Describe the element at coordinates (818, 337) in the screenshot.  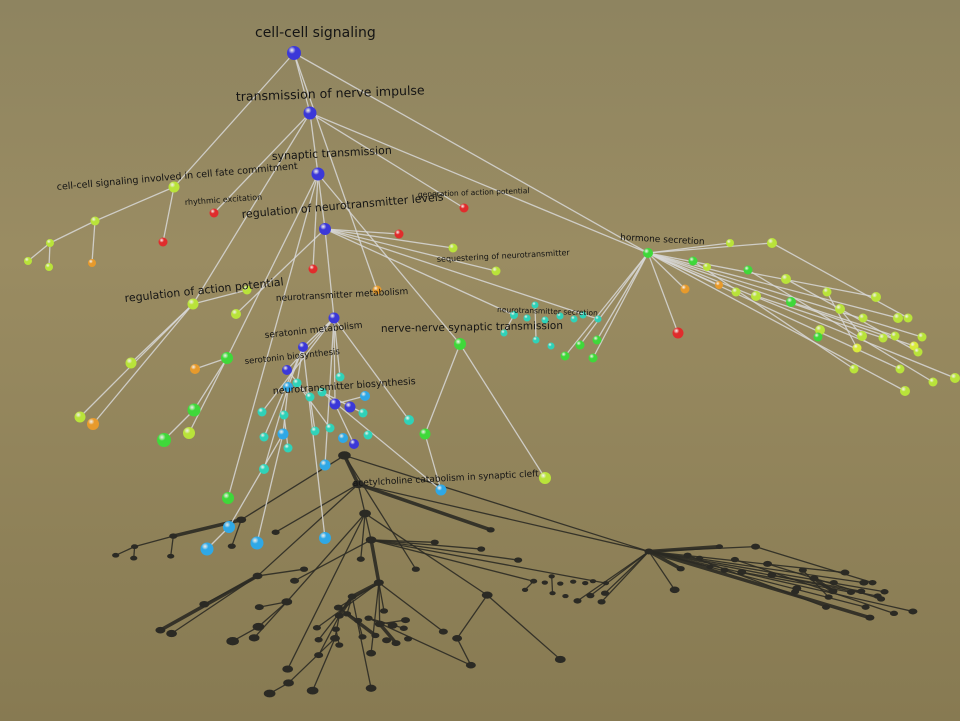
I see `graph-node-h19` at that location.